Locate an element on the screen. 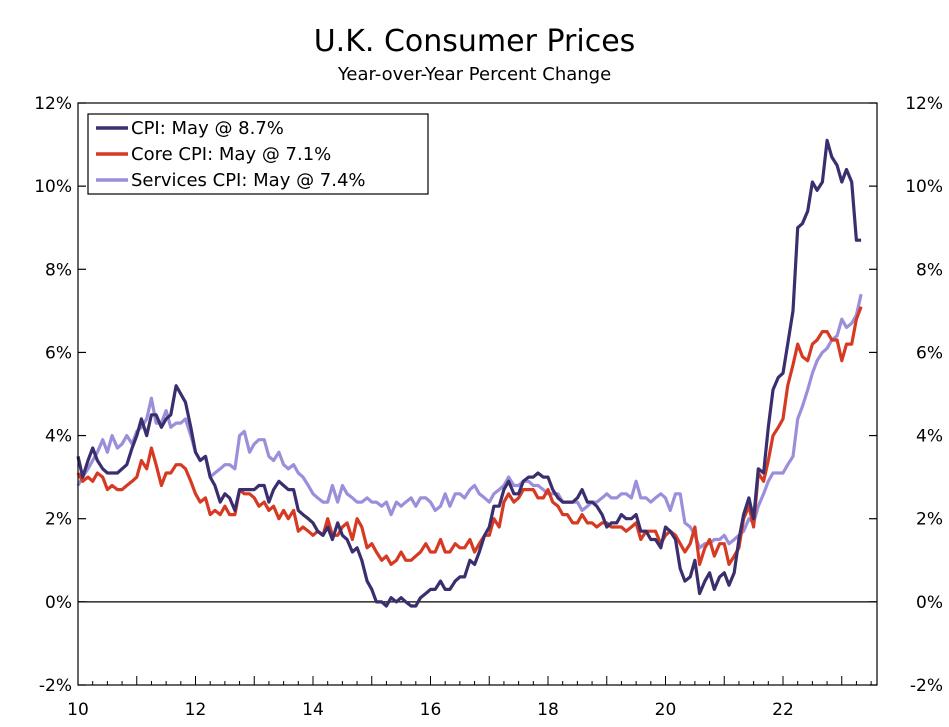 This screenshot has width=949, height=727. chart-title: U.K. Consumer Prices is located at coordinates (474, 41).